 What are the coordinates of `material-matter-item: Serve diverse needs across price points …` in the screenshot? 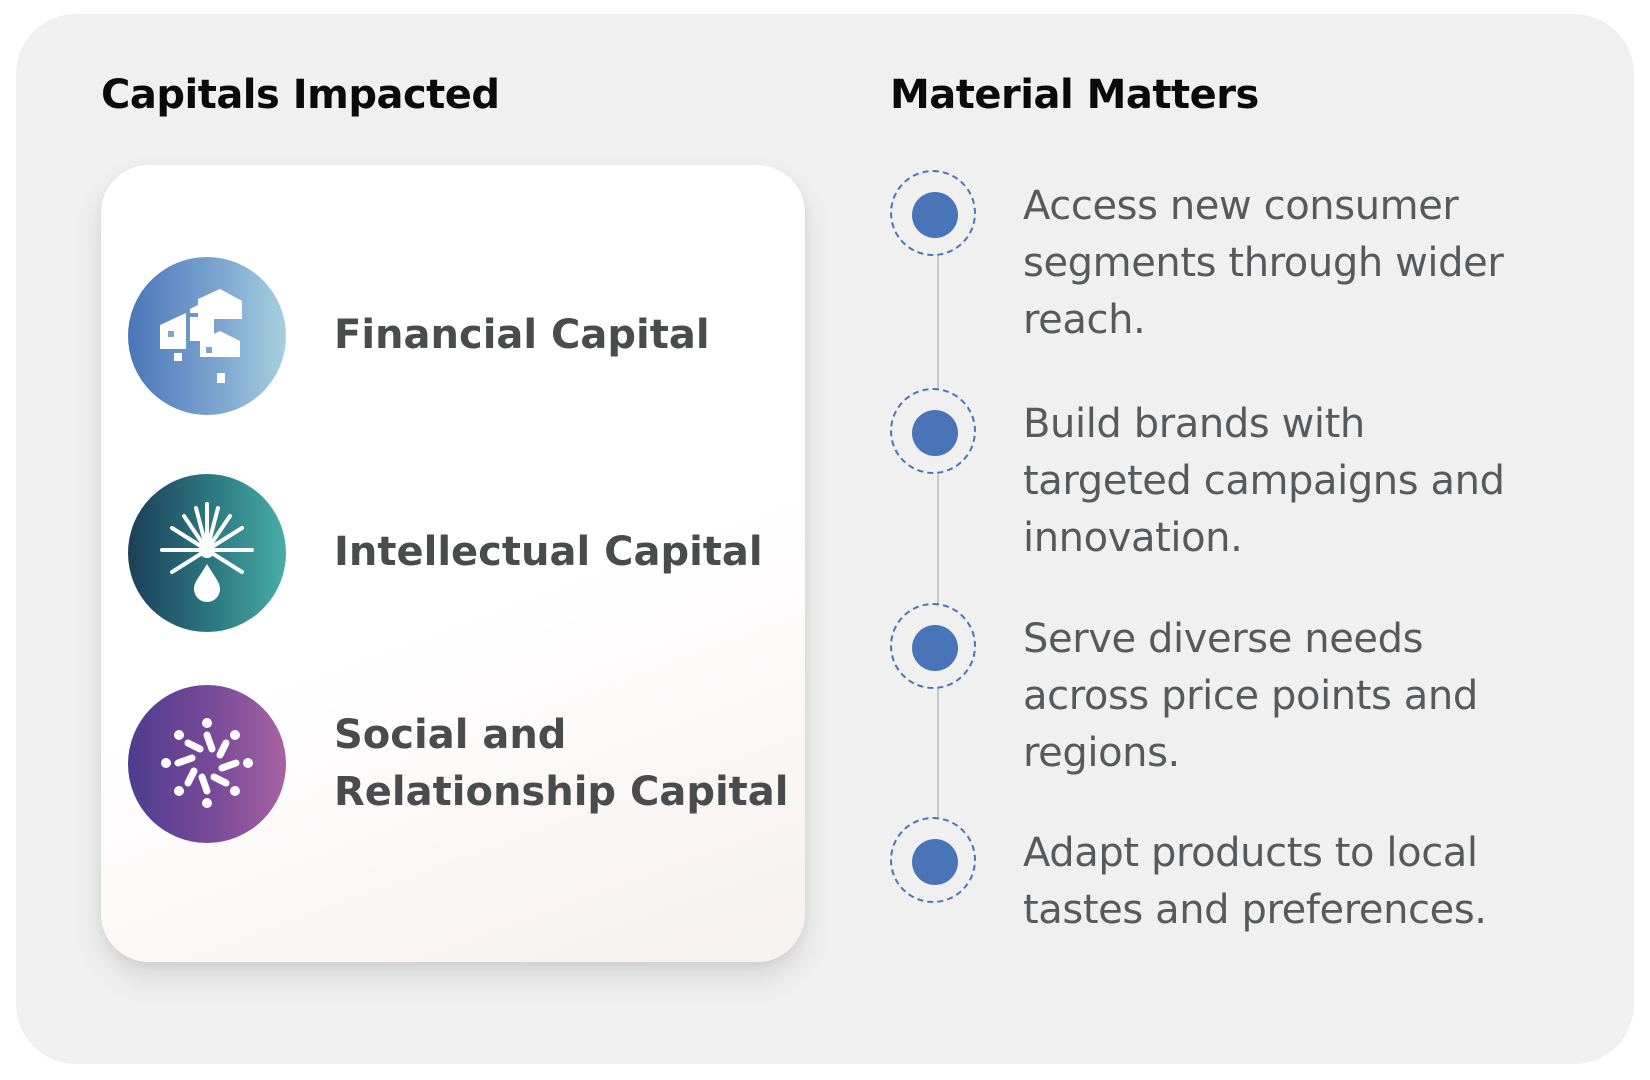 It's located at (1210, 698).